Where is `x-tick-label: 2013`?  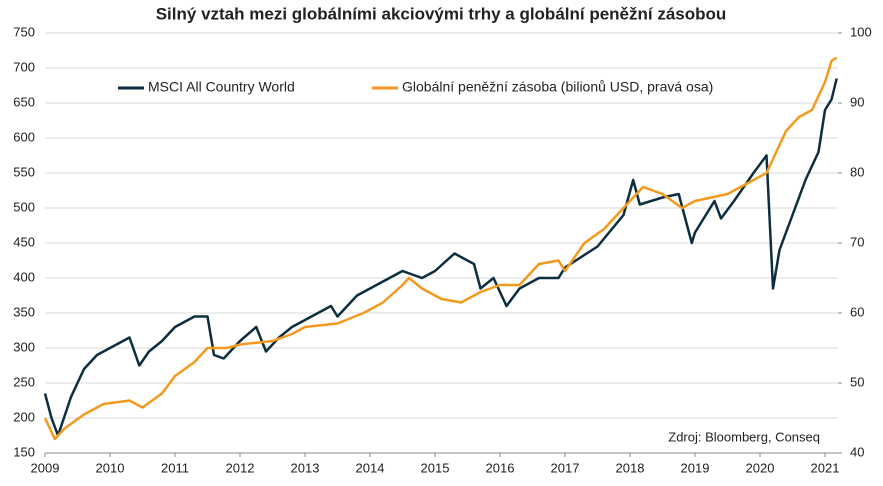 x-tick-label: 2013 is located at coordinates (305, 467).